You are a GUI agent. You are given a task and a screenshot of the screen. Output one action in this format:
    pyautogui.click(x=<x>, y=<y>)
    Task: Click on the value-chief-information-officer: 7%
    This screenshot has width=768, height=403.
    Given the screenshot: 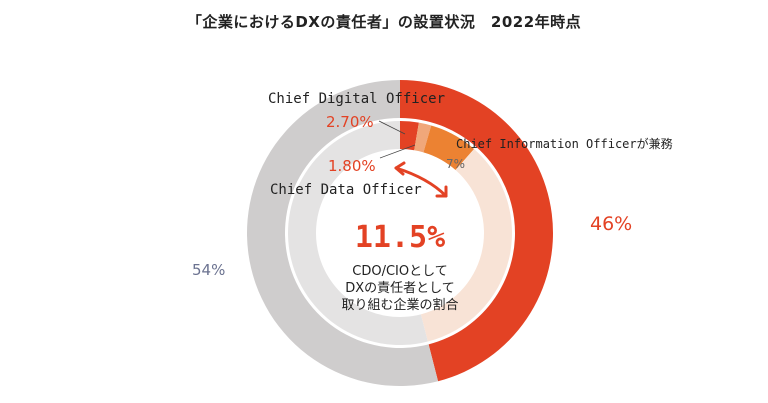 What is the action you would take?
    pyautogui.click(x=455, y=164)
    